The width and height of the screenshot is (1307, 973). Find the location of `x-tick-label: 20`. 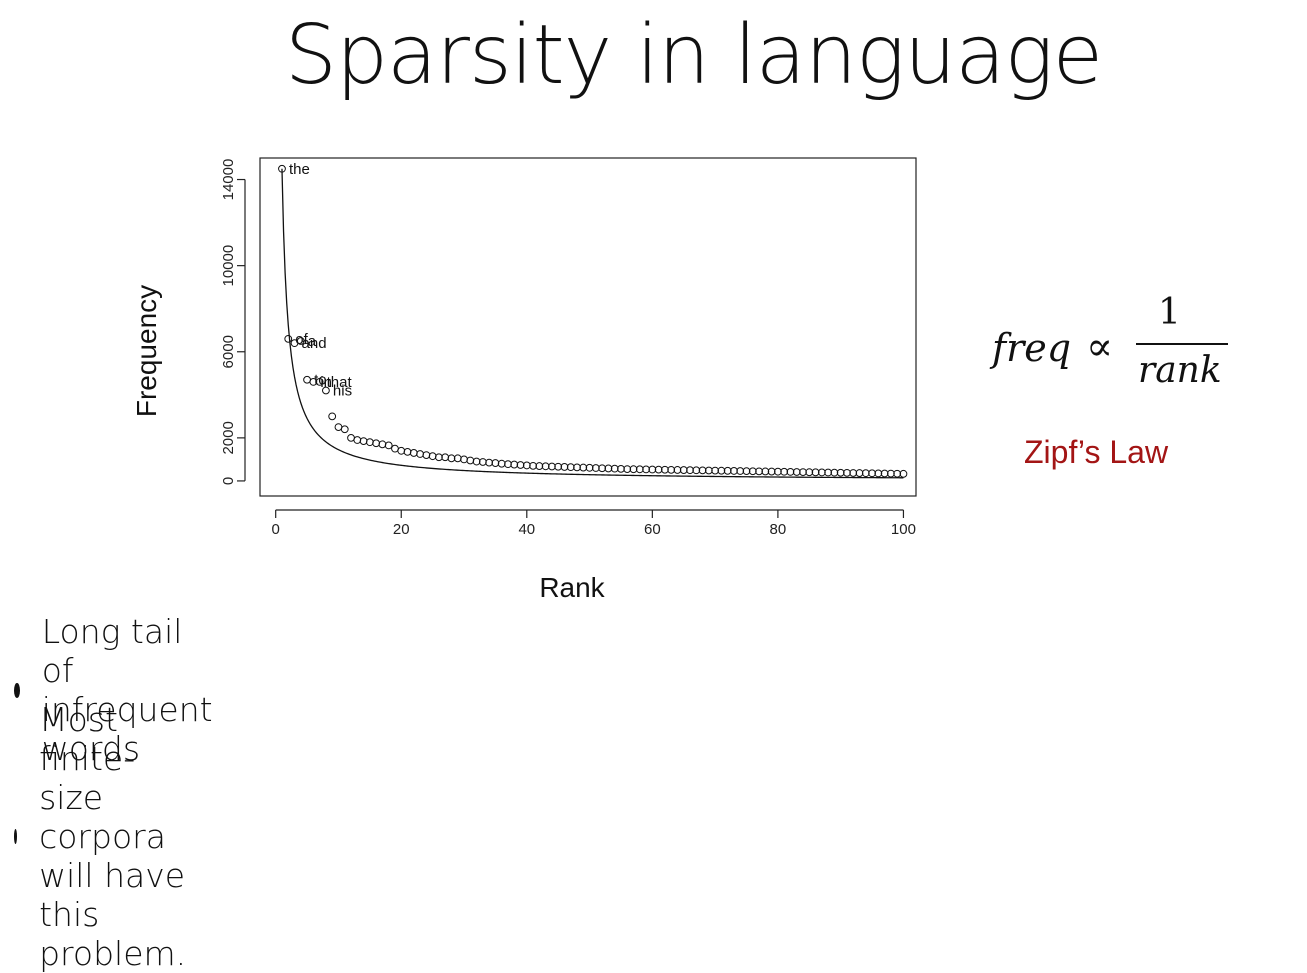

x-tick-label: 20 is located at coordinates (401, 529).